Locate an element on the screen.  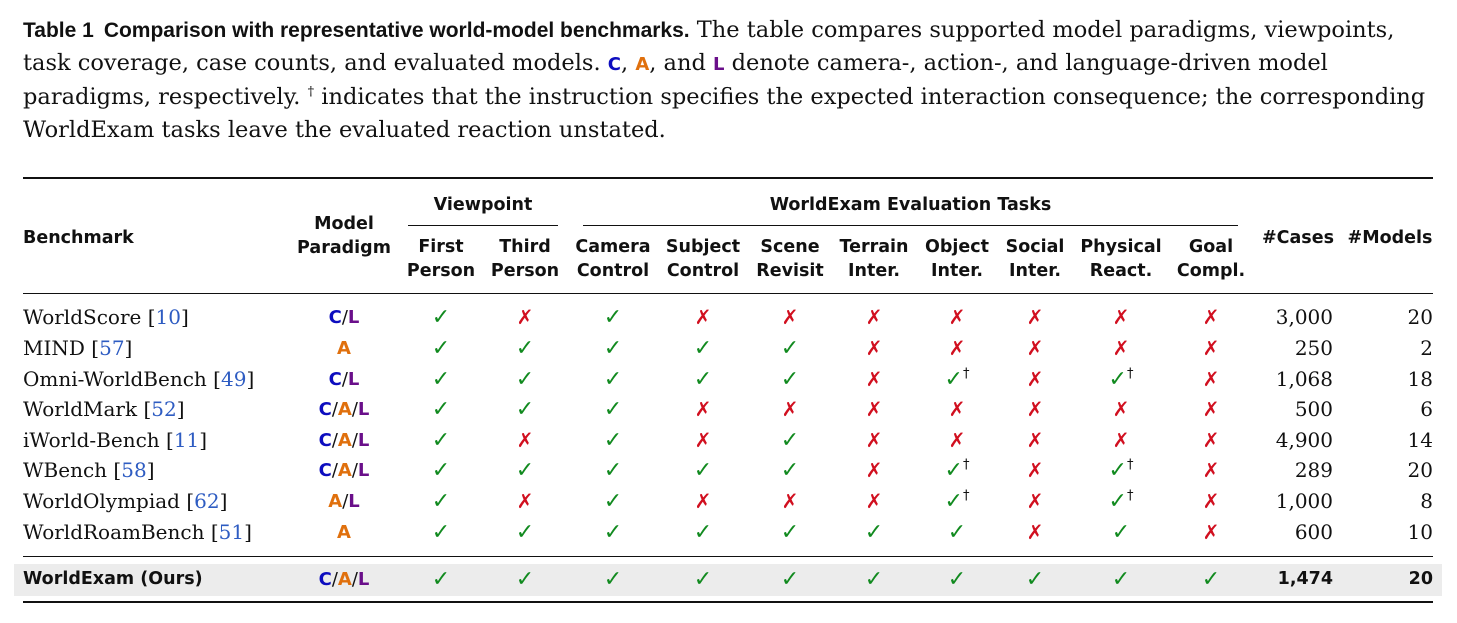
viewpoint-underline is located at coordinates (483, 225).